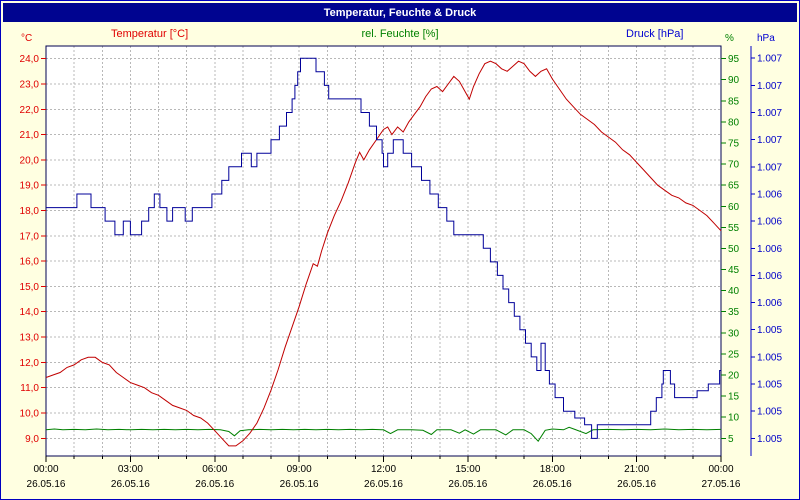  What do you see at coordinates (721, 484) in the screenshot?
I see `date-label: 27.05.16` at bounding box center [721, 484].